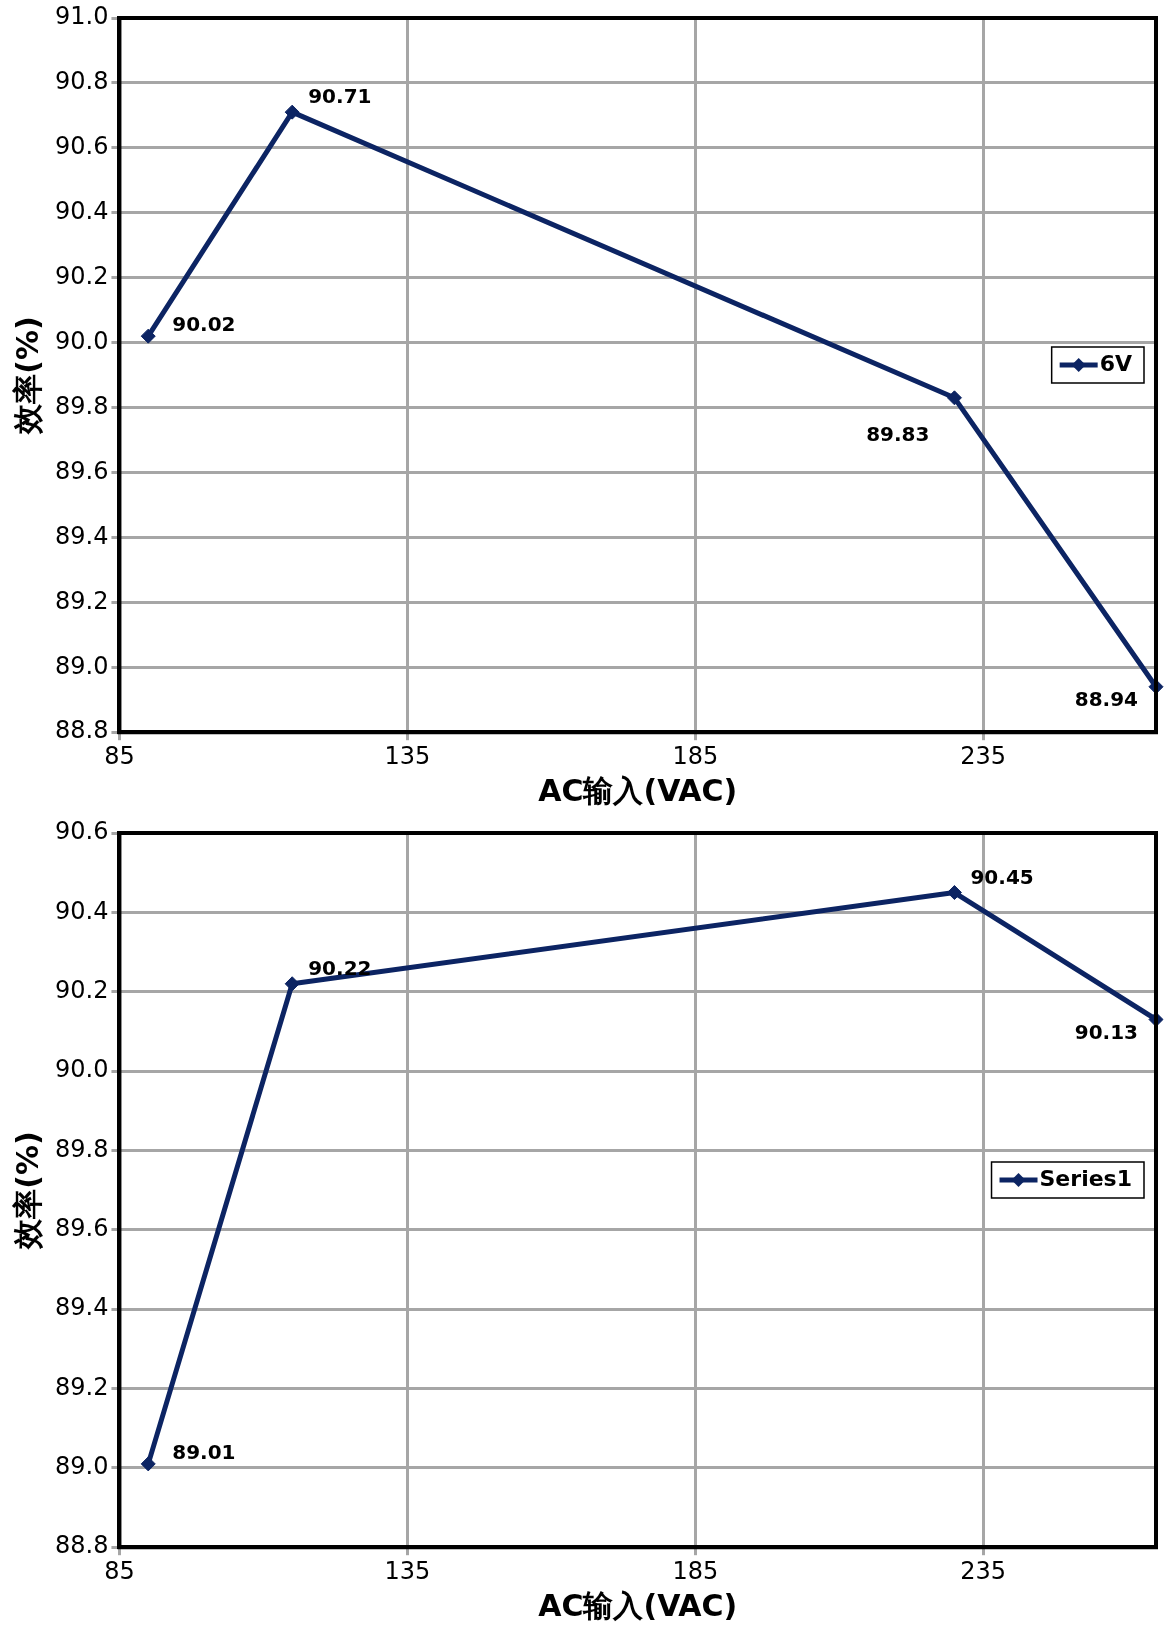  What do you see at coordinates (340, 967) in the screenshot?
I see `data-label: 90.22` at bounding box center [340, 967].